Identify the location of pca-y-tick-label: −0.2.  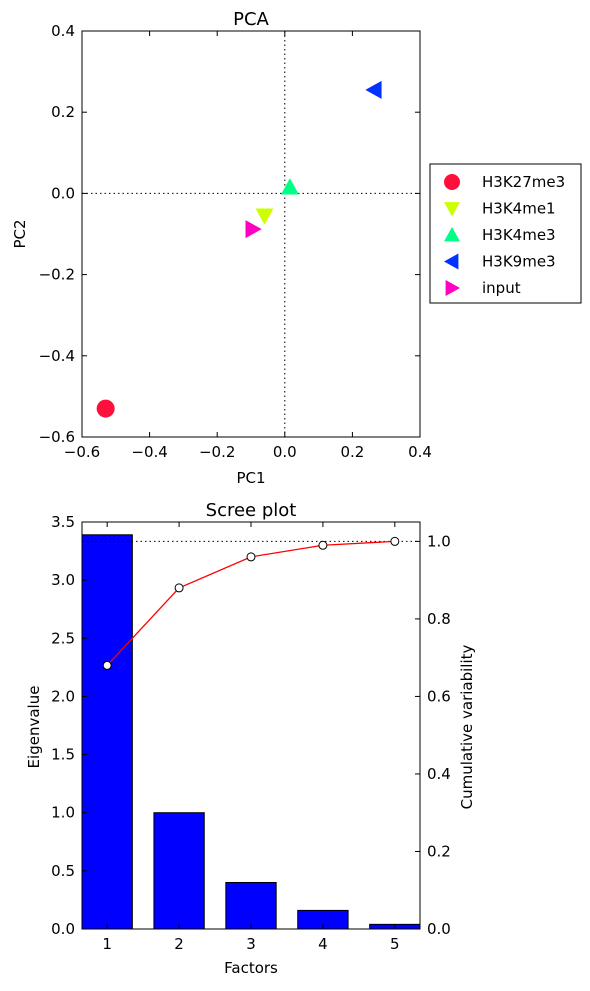
(57, 275).